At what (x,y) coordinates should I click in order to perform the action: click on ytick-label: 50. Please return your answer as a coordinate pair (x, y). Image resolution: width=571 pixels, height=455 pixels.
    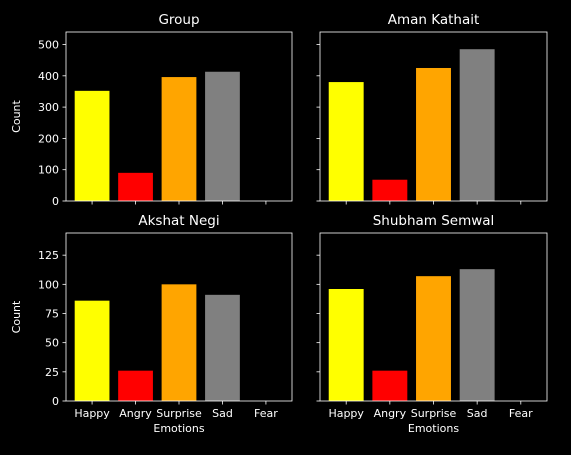
    Looking at the image, I should click on (52, 343).